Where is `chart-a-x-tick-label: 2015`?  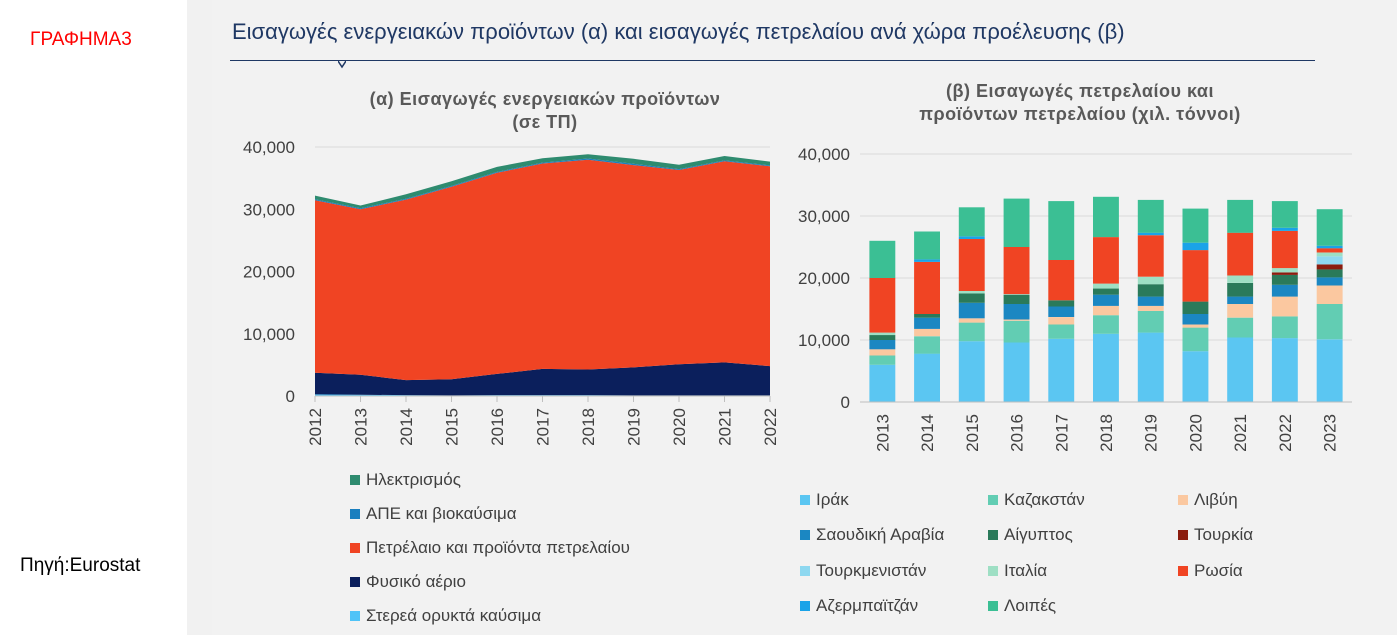
chart-a-x-tick-label: 2015 is located at coordinates (452, 427).